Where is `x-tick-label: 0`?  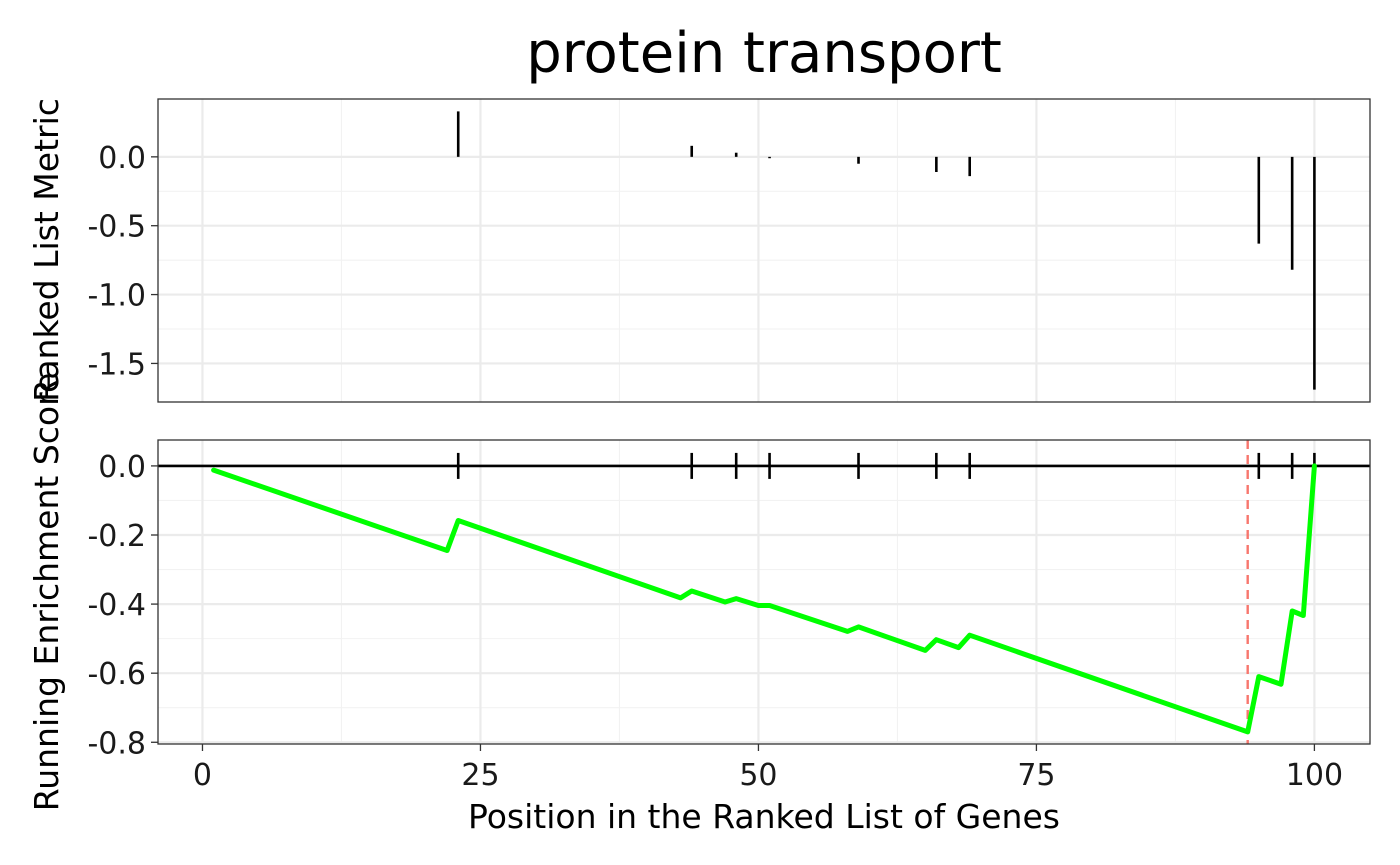 x-tick-label: 0 is located at coordinates (202, 775).